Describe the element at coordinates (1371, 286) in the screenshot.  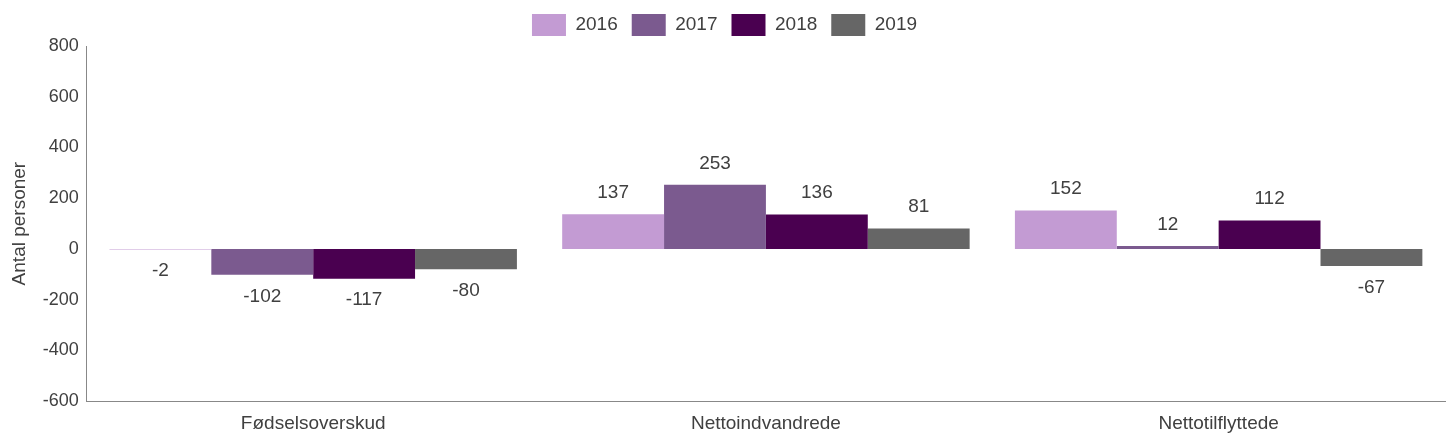
I see `data-label: -67` at that location.